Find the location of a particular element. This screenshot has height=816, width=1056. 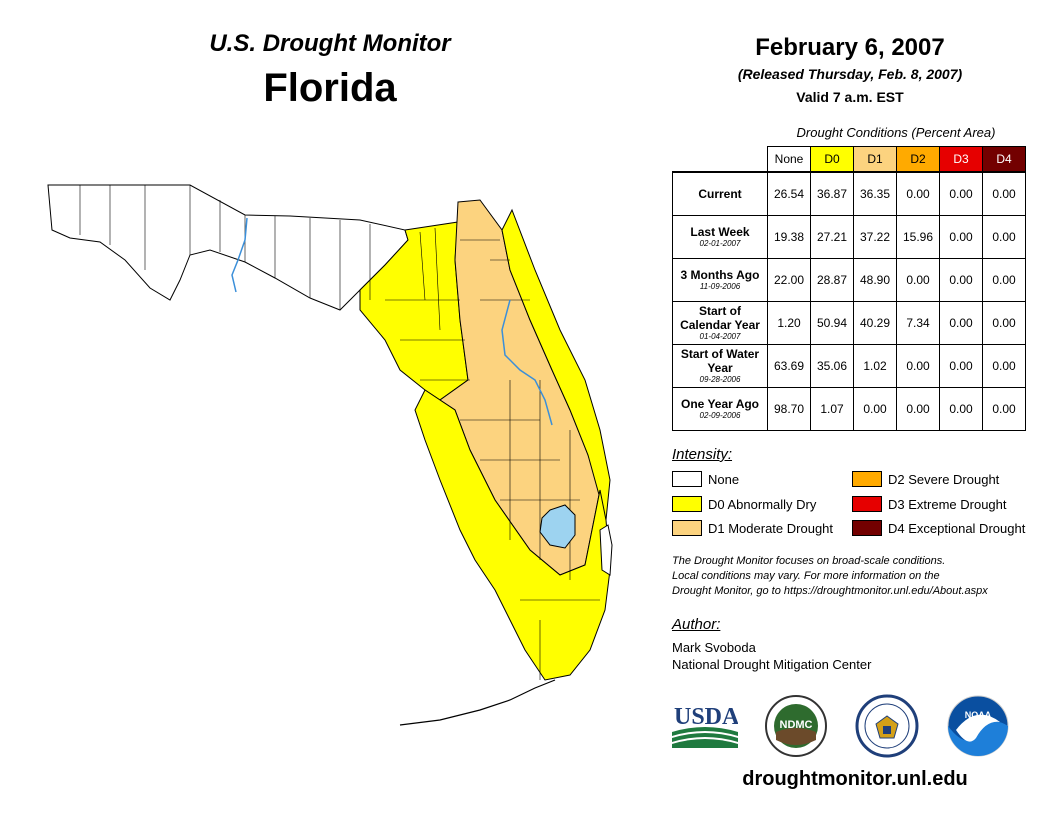

website-url: droughtmonitor.unl.edu is located at coordinates (855, 779).